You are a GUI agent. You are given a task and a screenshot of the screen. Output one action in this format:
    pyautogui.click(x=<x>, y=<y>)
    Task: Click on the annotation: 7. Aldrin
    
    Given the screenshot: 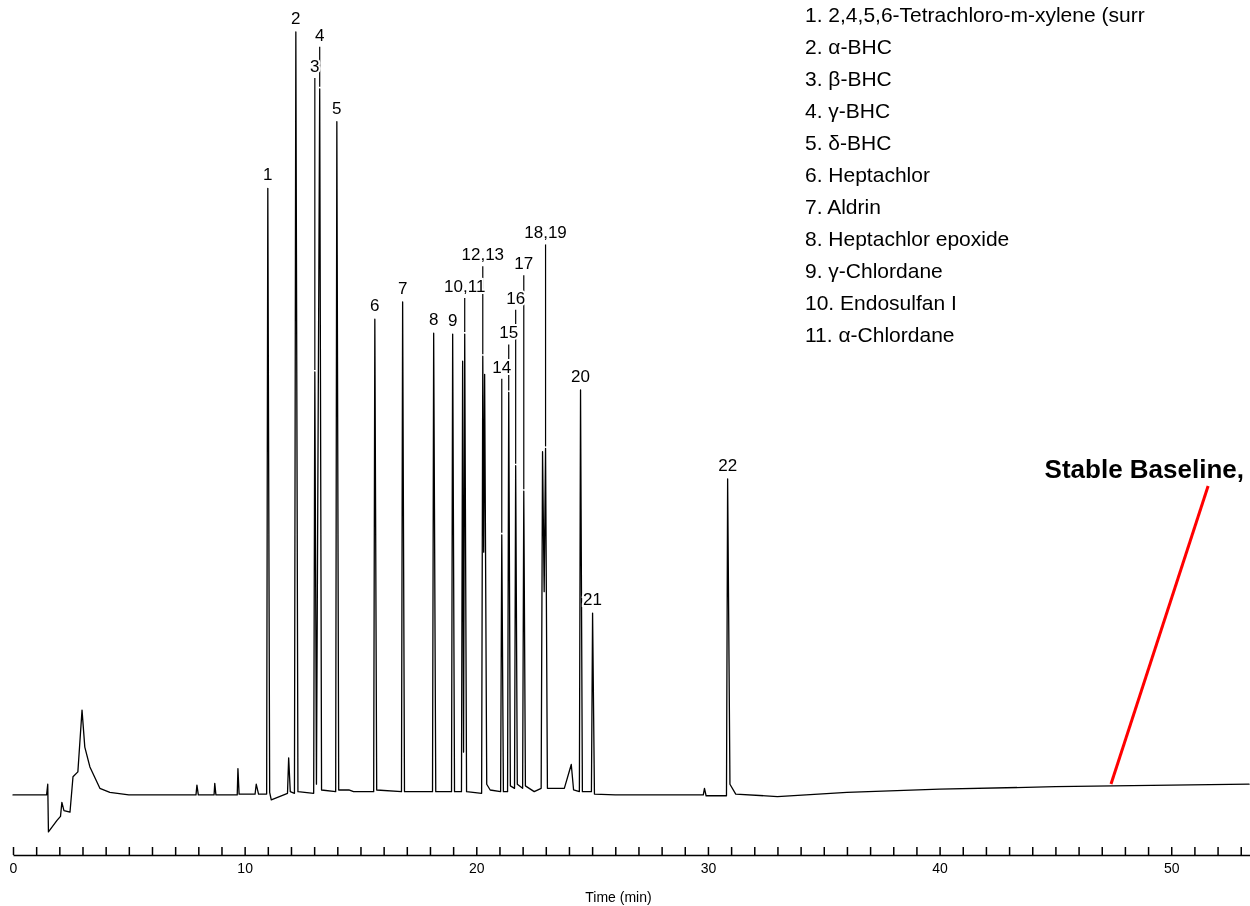 What is the action you would take?
    pyautogui.click(x=843, y=206)
    